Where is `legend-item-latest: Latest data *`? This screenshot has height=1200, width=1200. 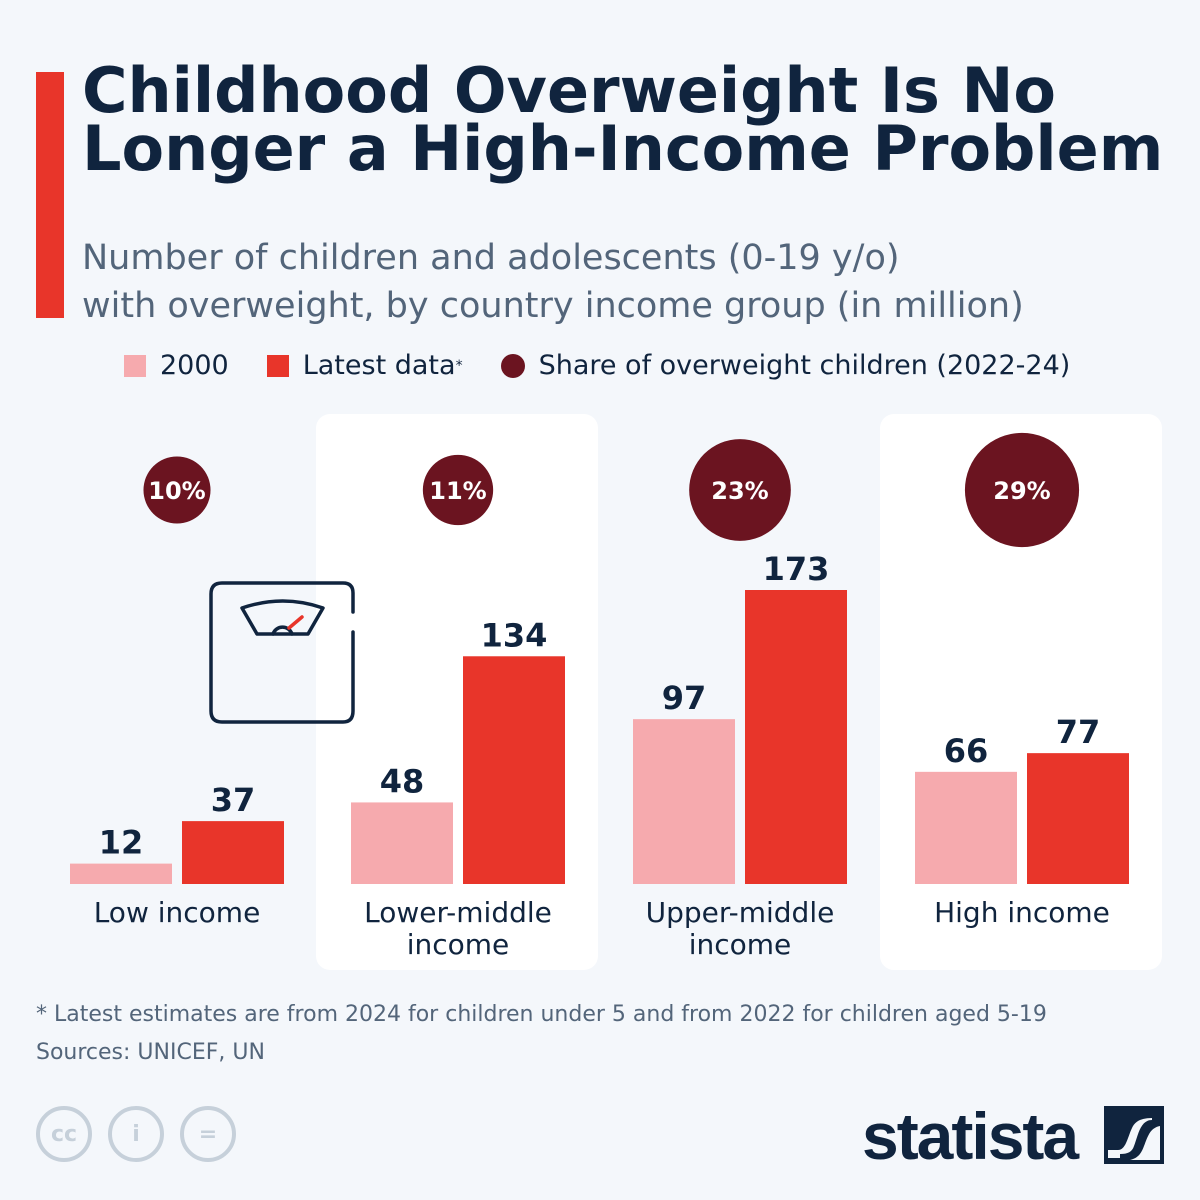
legend-item-latest: Latest data * is located at coordinates (364, 365).